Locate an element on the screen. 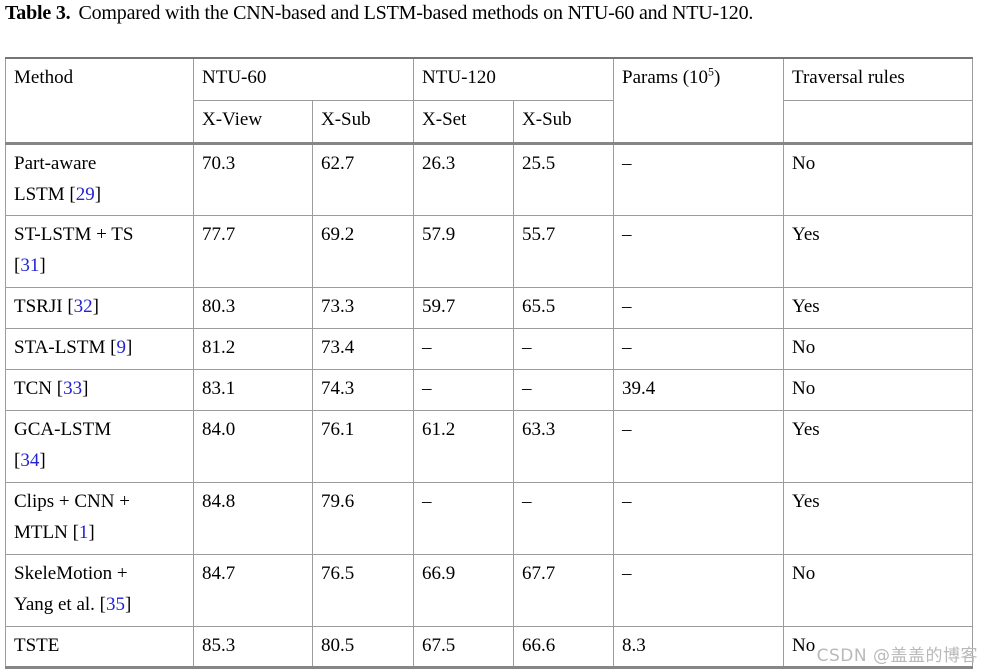 The image size is (982, 671). cell-xsub60: 79.6 is located at coordinates (363, 518).